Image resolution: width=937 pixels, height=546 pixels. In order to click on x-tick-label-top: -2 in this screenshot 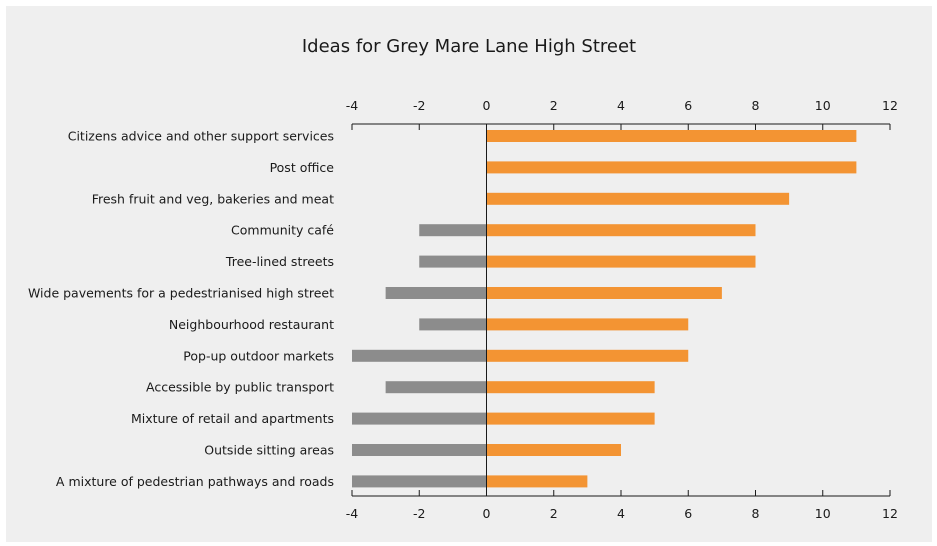, I will do `click(419, 105)`.